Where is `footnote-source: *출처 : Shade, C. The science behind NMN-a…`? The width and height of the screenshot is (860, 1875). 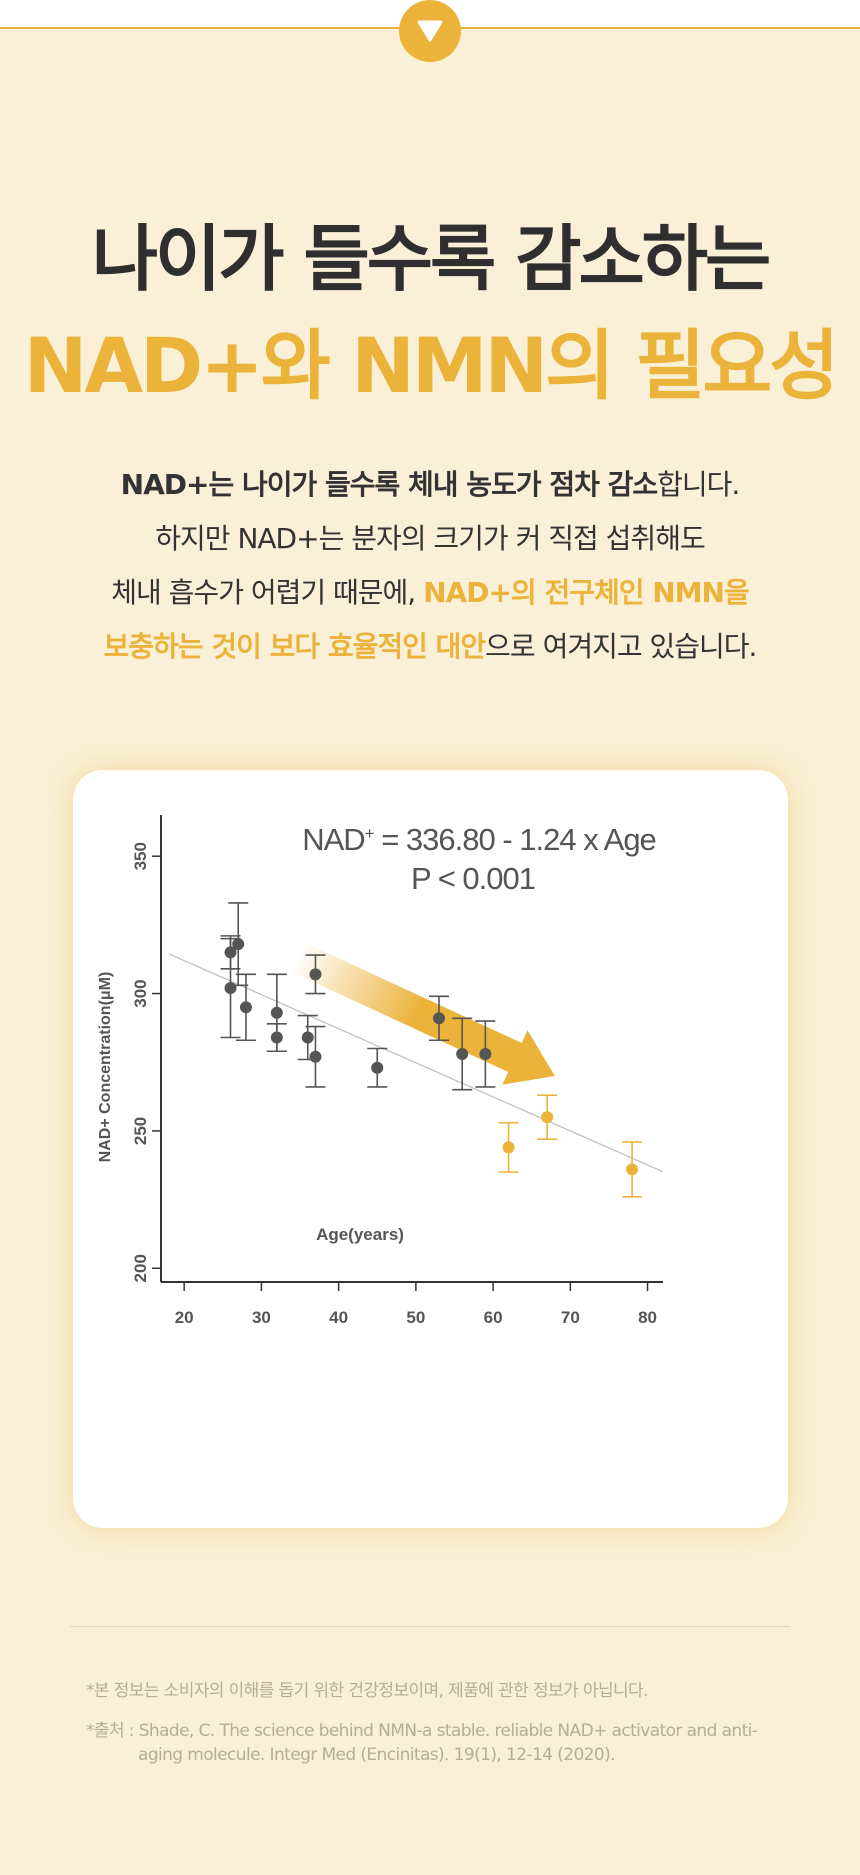
footnote-source: *출처 : Shade, C. The science behind NMN-a… is located at coordinates (422, 1731).